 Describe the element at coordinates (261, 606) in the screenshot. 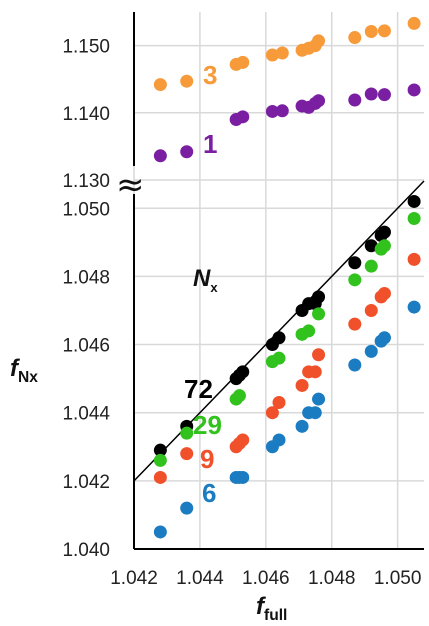

I see `x-axis-title-main: f` at that location.